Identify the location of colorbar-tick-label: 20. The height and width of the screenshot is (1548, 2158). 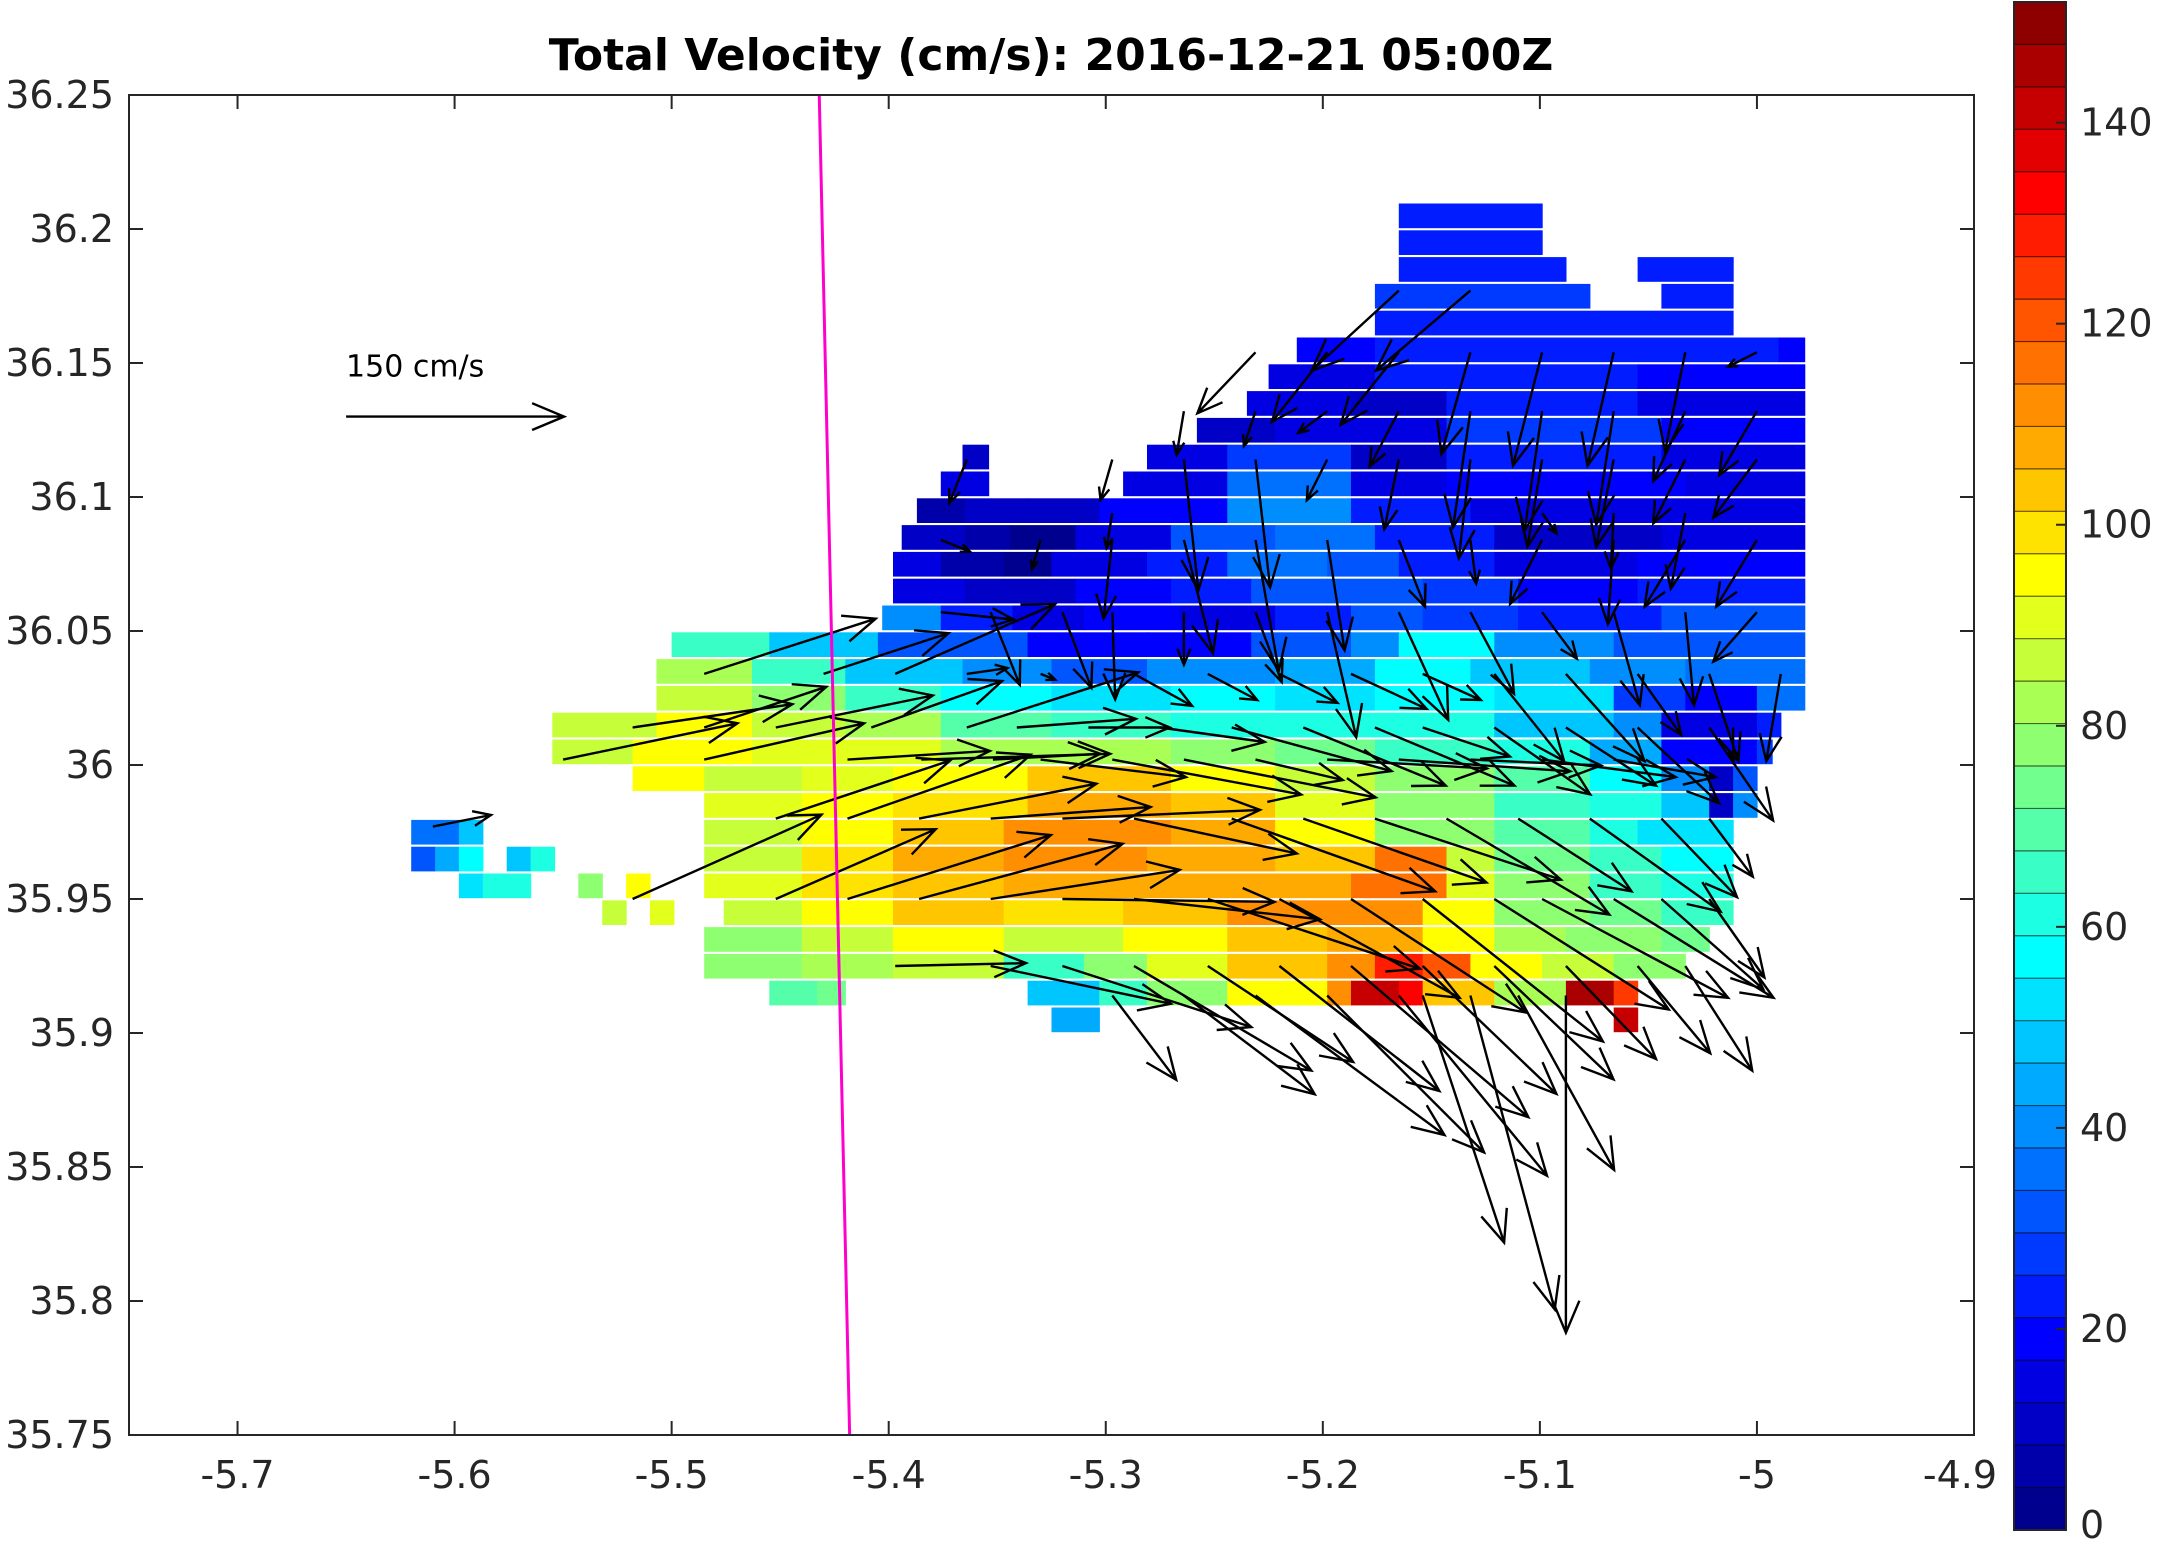
(2104, 1329).